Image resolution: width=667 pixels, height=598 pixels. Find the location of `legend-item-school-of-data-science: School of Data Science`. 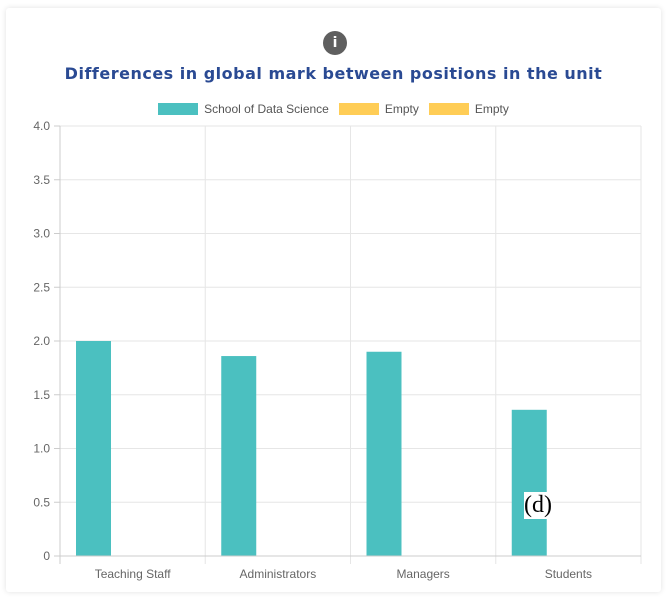

legend-item-school-of-data-science: School of Data Science is located at coordinates (243, 109).